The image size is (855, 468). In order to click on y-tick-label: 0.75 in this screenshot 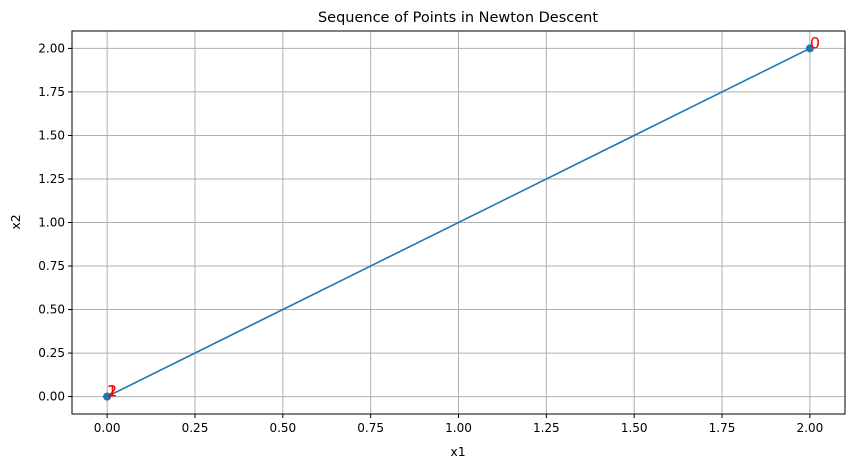, I will do `click(51, 266)`.